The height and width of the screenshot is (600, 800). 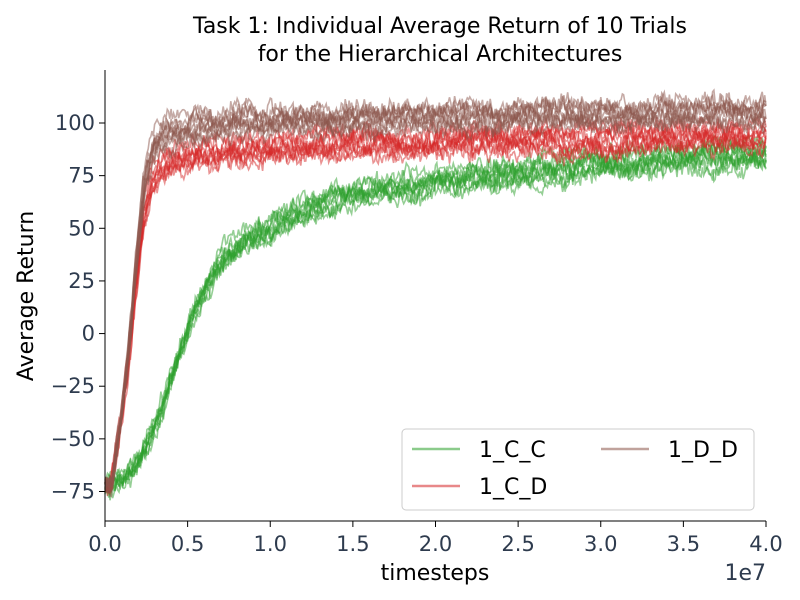 What do you see at coordinates (435, 544) in the screenshot?
I see `x-tick-label: 2.0` at bounding box center [435, 544].